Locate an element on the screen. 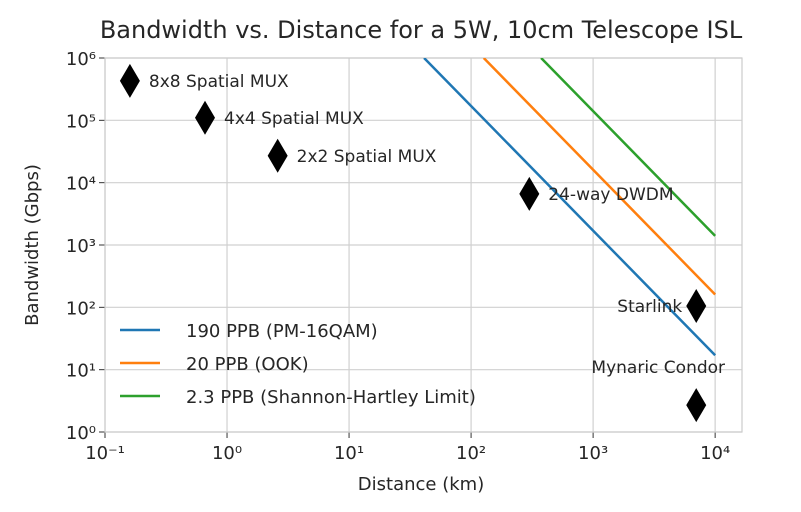 This screenshot has height=512, width=801. legend-label: 20 PPB (OOK) is located at coordinates (247, 364).